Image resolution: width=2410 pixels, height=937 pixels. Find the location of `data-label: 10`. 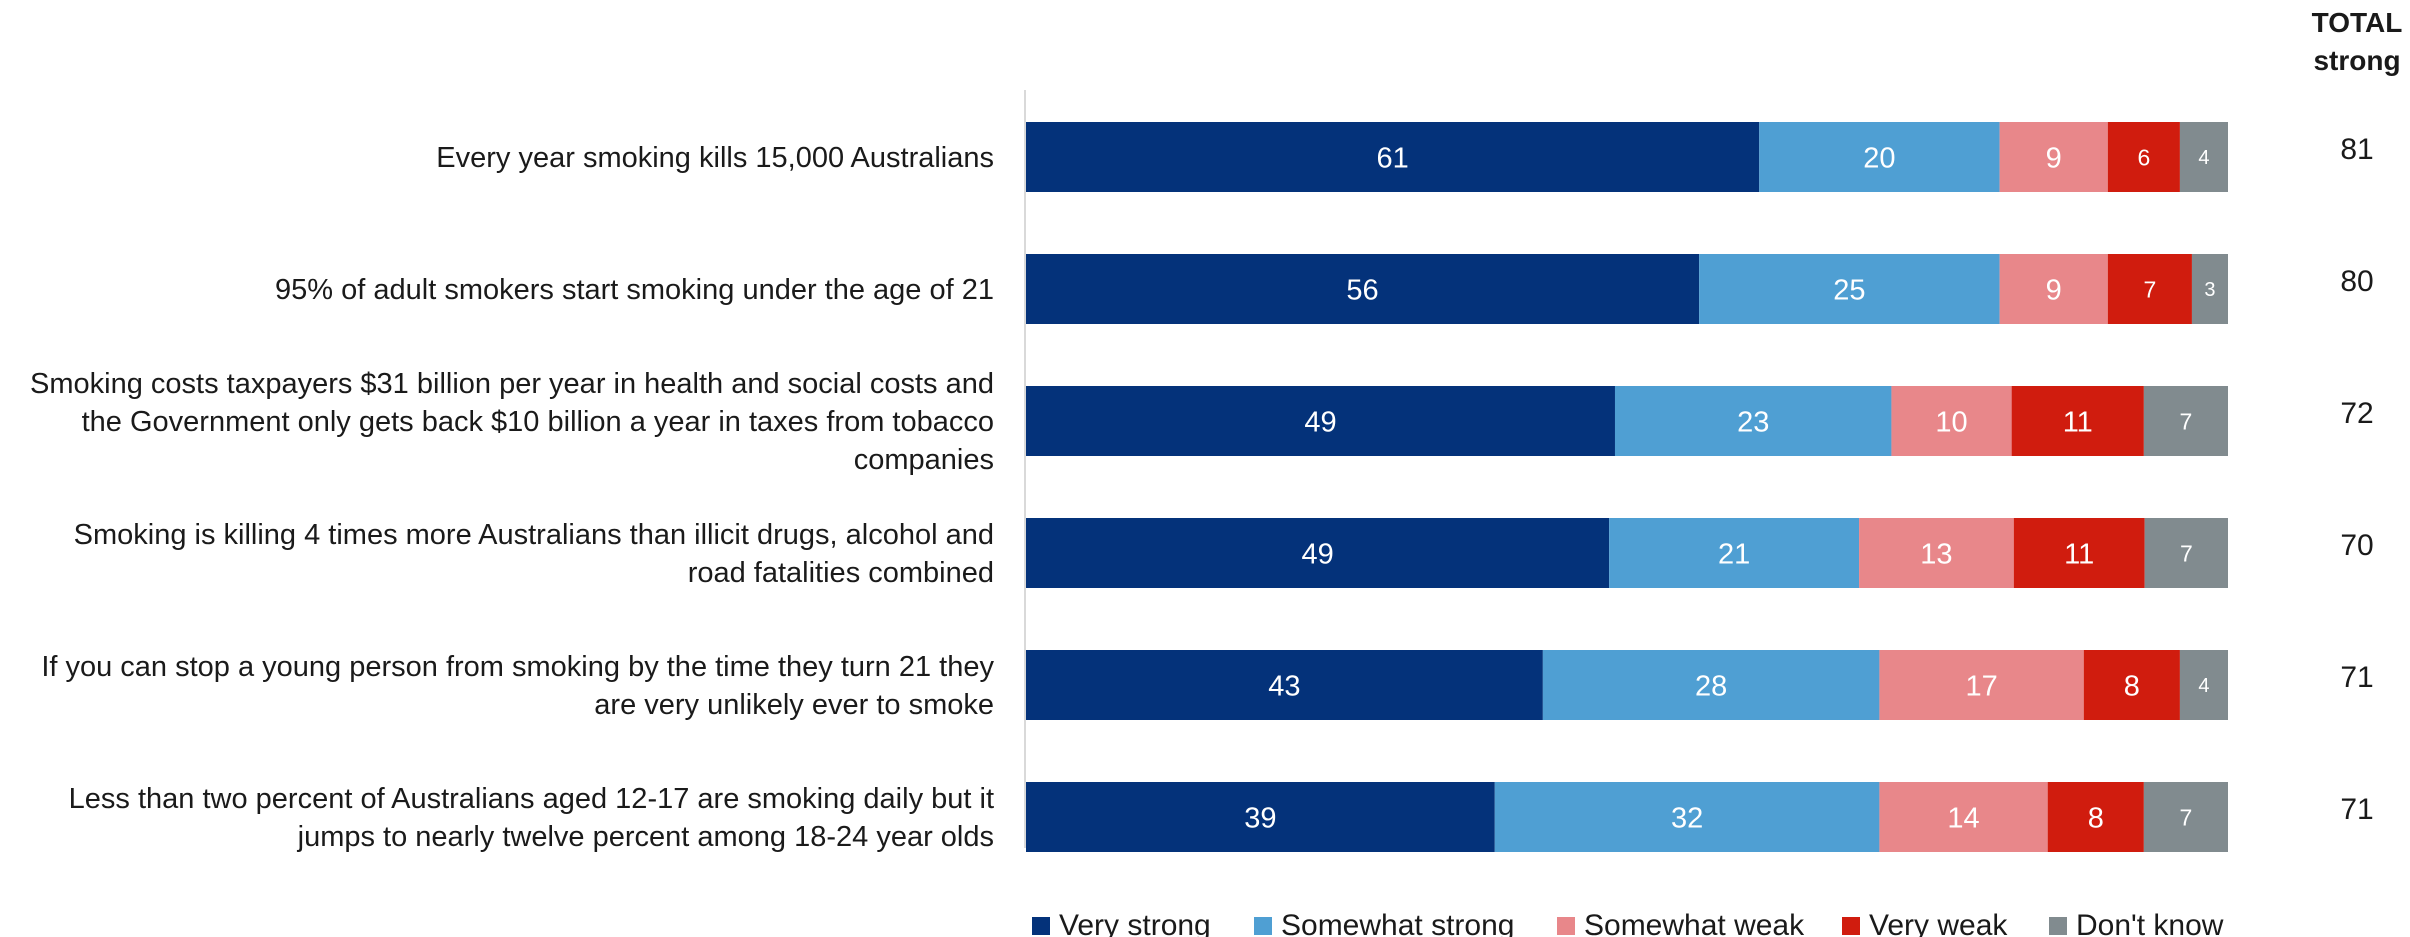

data-label: 10 is located at coordinates (1951, 422).